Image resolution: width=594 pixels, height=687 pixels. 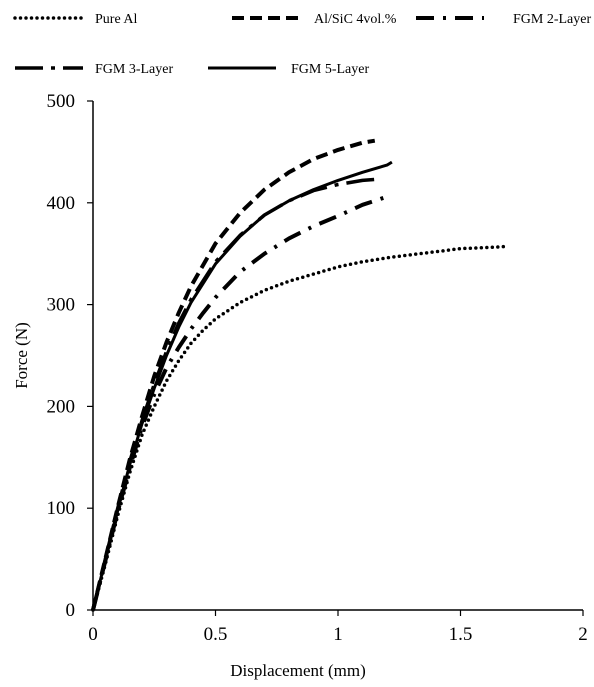 What do you see at coordinates (355, 19) in the screenshot?
I see `legend-label: Al/SiC 4vol.%` at bounding box center [355, 19].